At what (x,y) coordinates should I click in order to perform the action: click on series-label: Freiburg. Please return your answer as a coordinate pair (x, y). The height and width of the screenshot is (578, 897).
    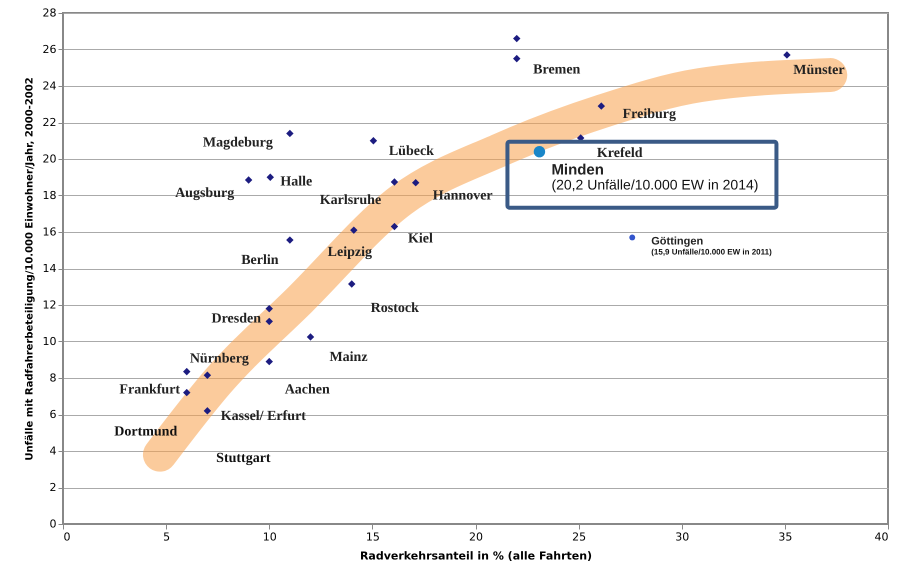
    Looking at the image, I should click on (649, 114).